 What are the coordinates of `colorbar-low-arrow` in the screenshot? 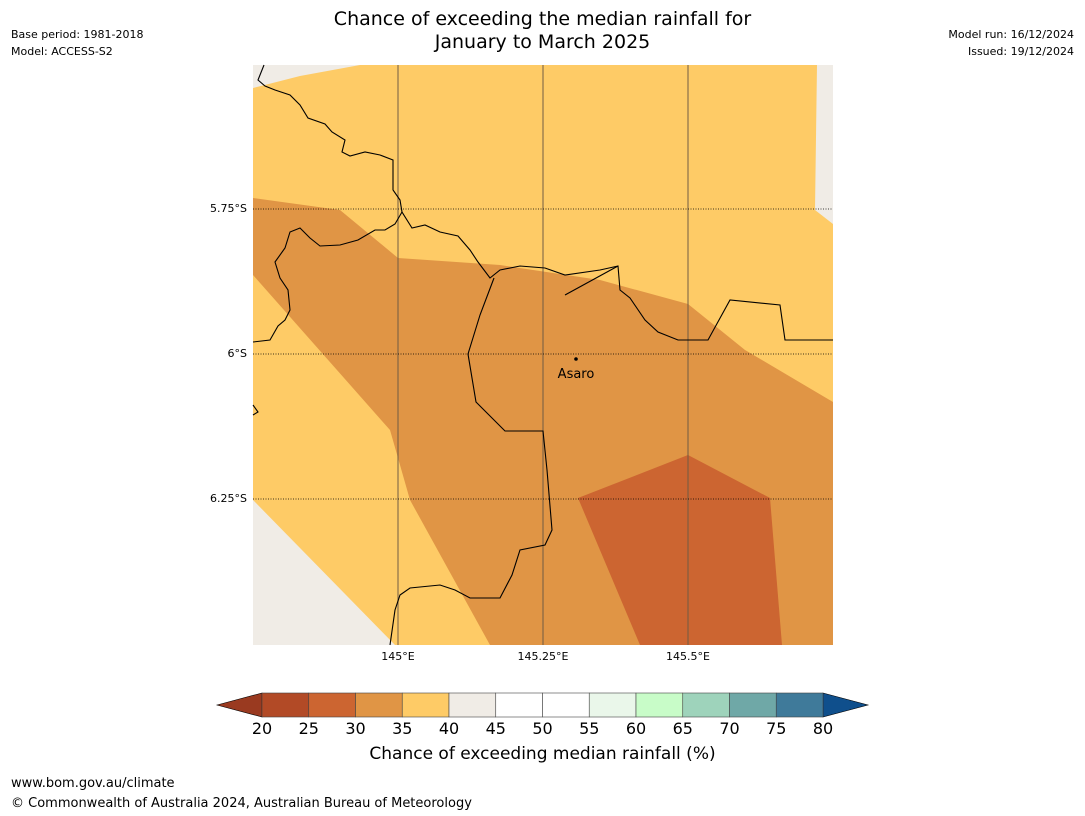 It's located at (239, 705).